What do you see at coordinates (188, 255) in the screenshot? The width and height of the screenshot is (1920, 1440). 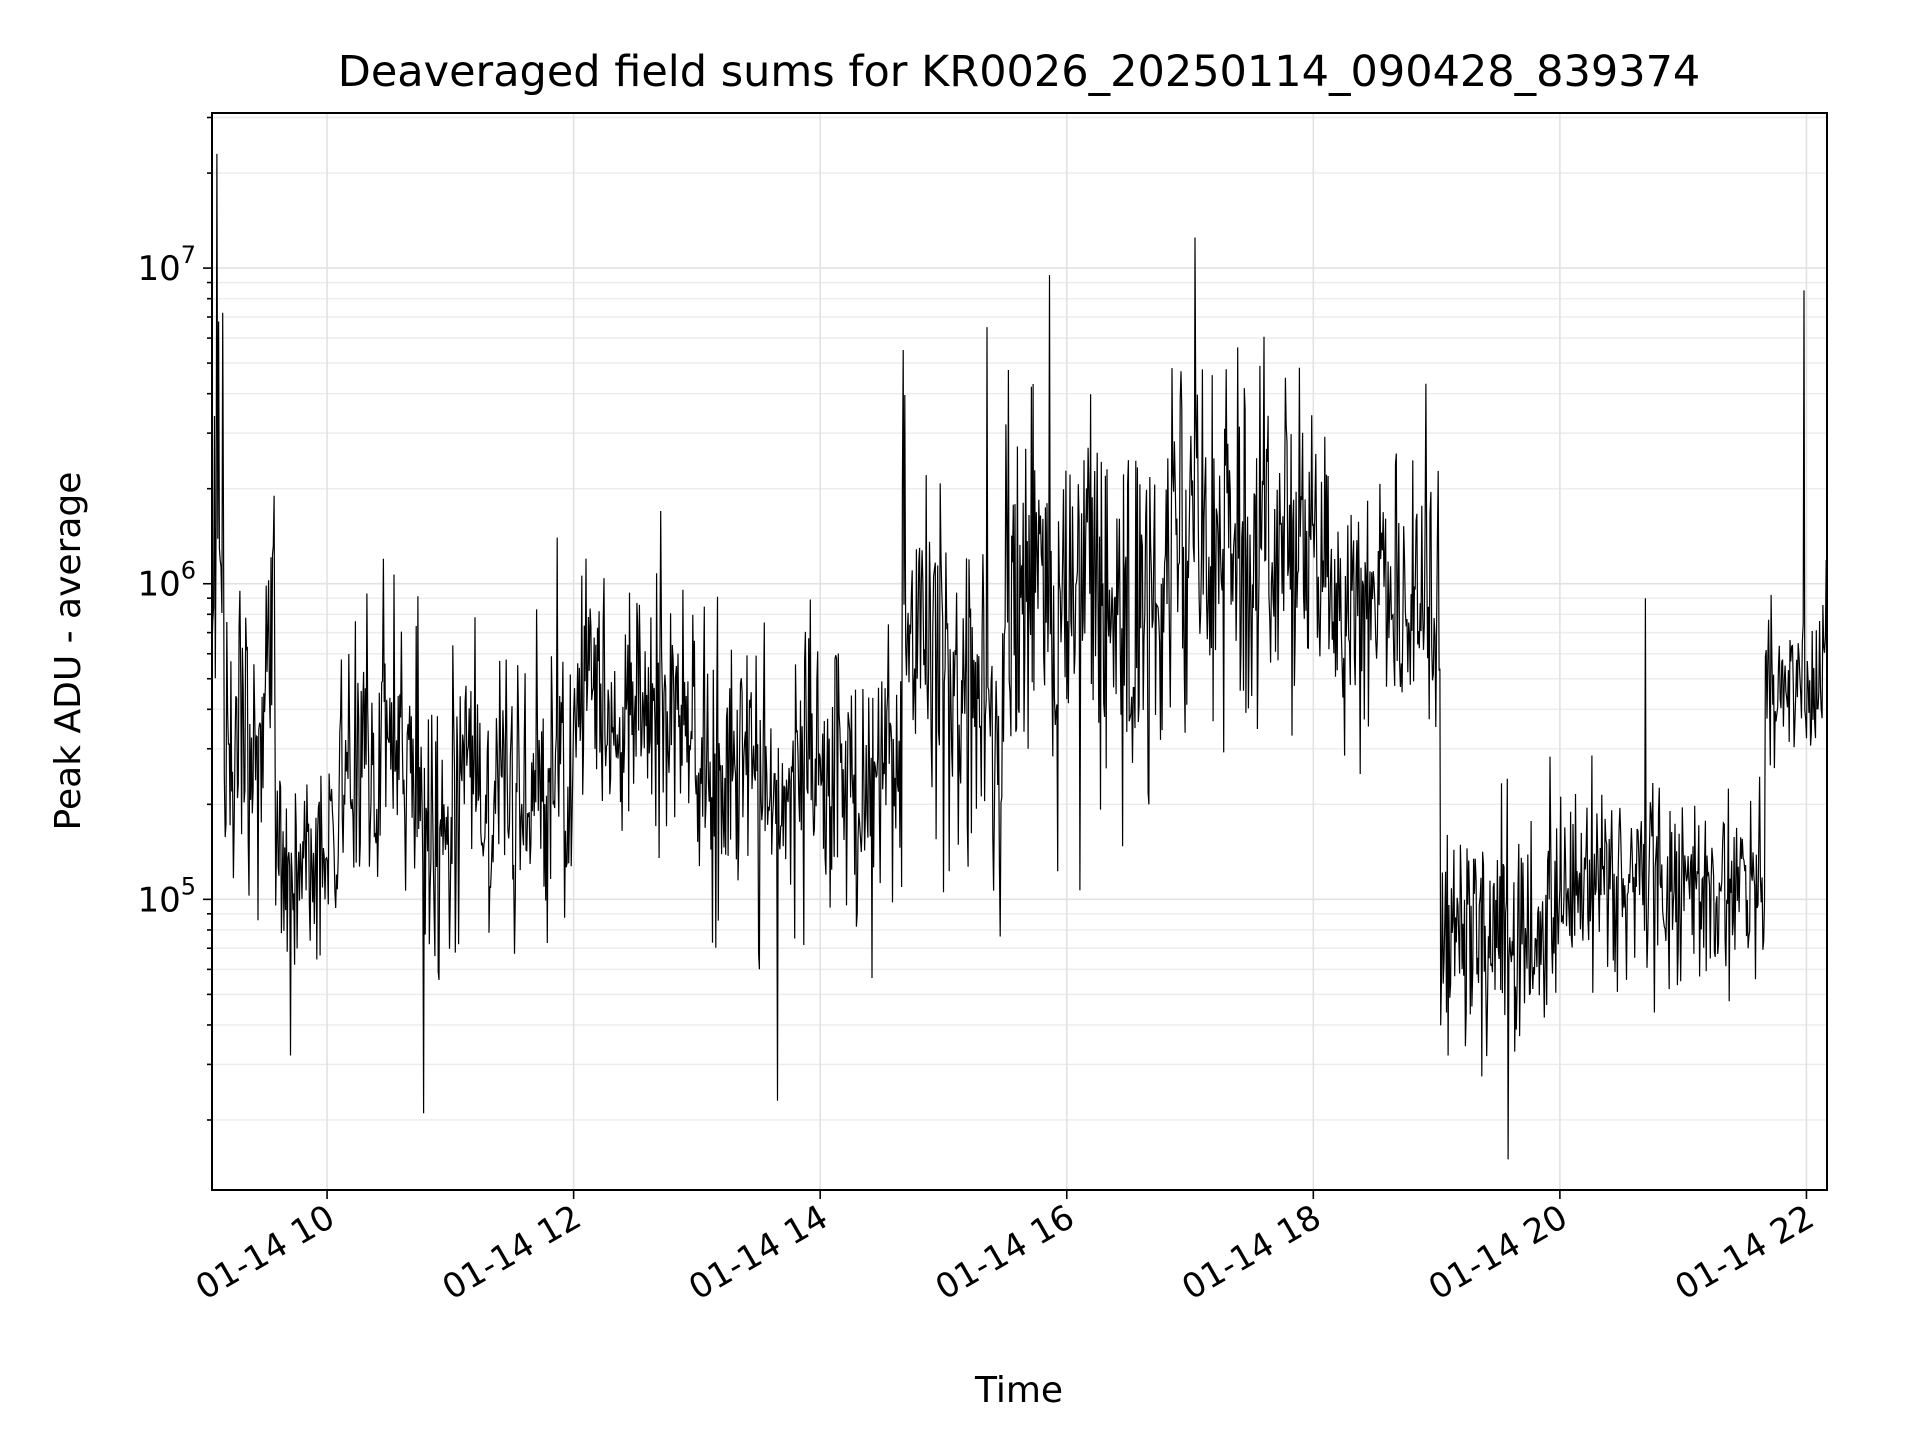 I see `y-tick-label-exponent: 7` at bounding box center [188, 255].